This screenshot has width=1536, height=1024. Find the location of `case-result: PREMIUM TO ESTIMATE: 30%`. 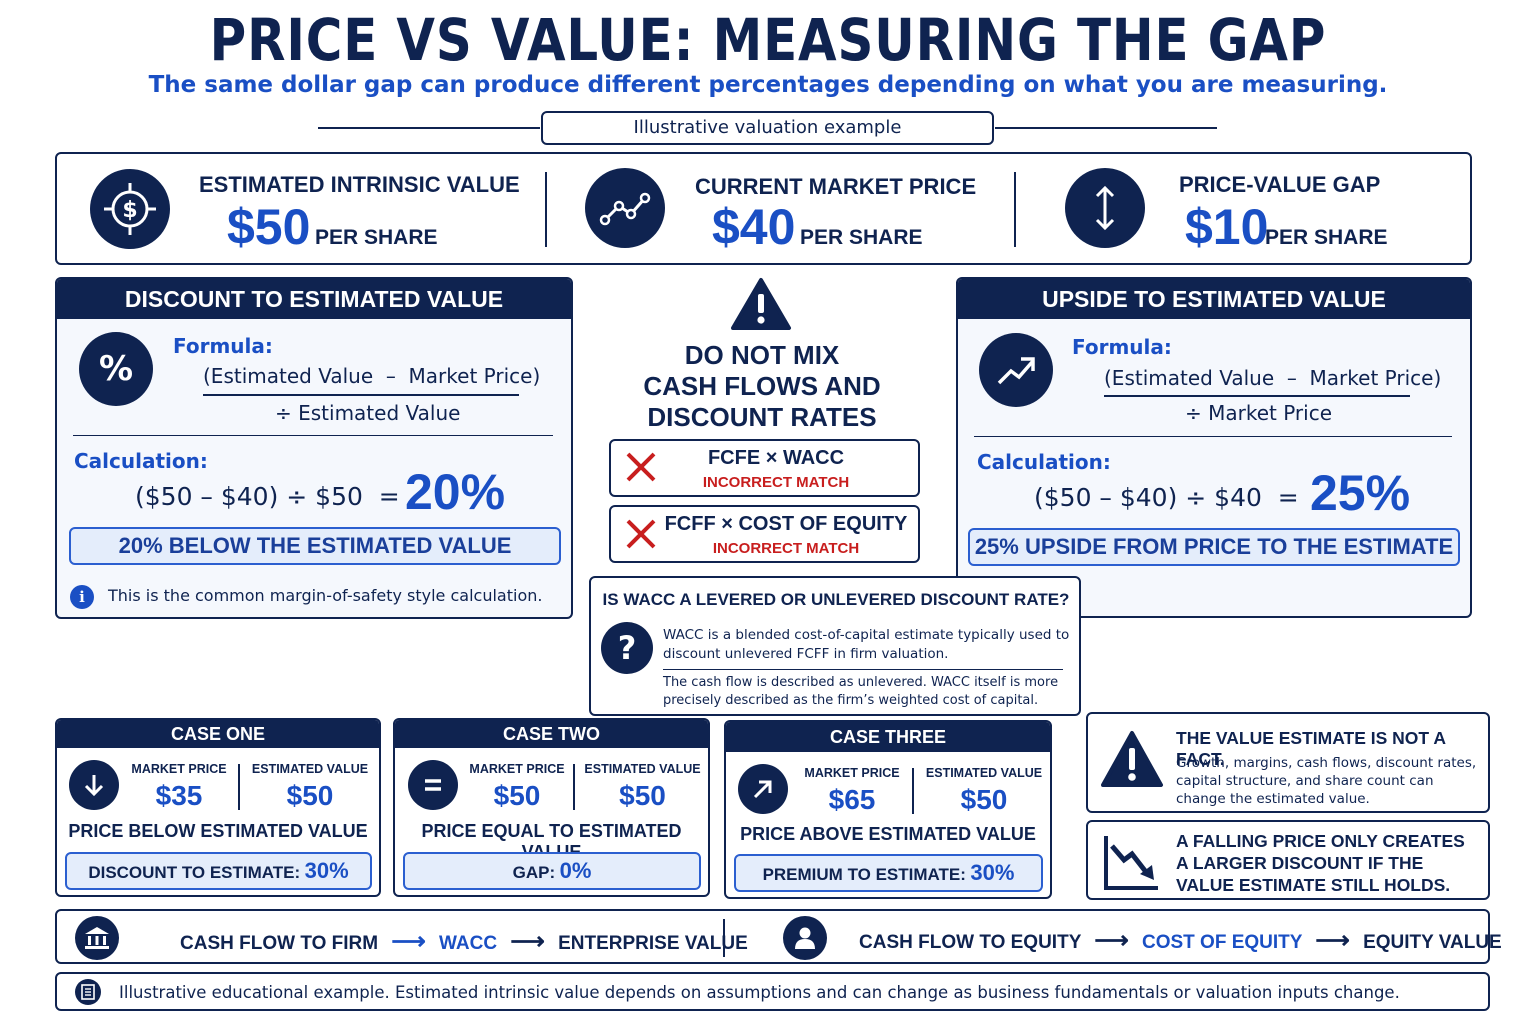

case-result: PREMIUM TO ESTIMATE: 30% is located at coordinates (888, 873).